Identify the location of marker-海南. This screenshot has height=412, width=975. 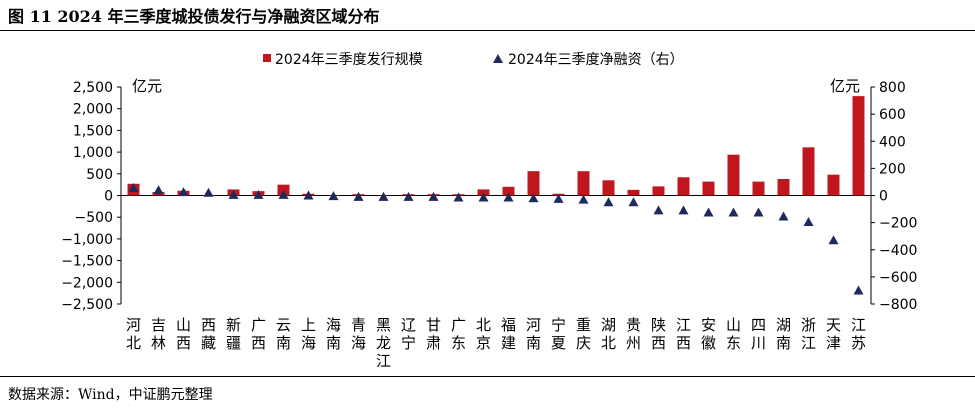
(333, 196).